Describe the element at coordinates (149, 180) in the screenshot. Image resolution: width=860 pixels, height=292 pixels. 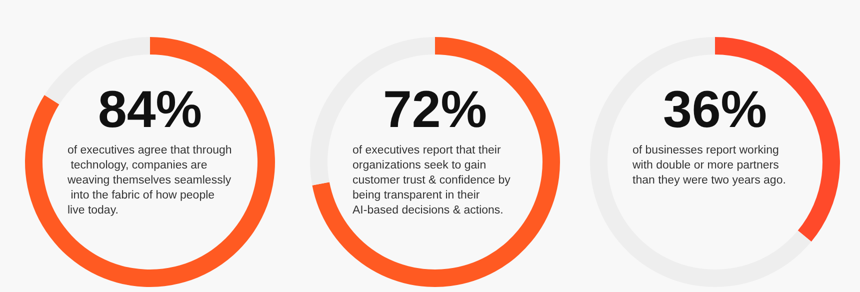
I see `text: of executives agree that through technology, companies are weaving themselves seamlessly into the fabric of how people live today.` at that location.